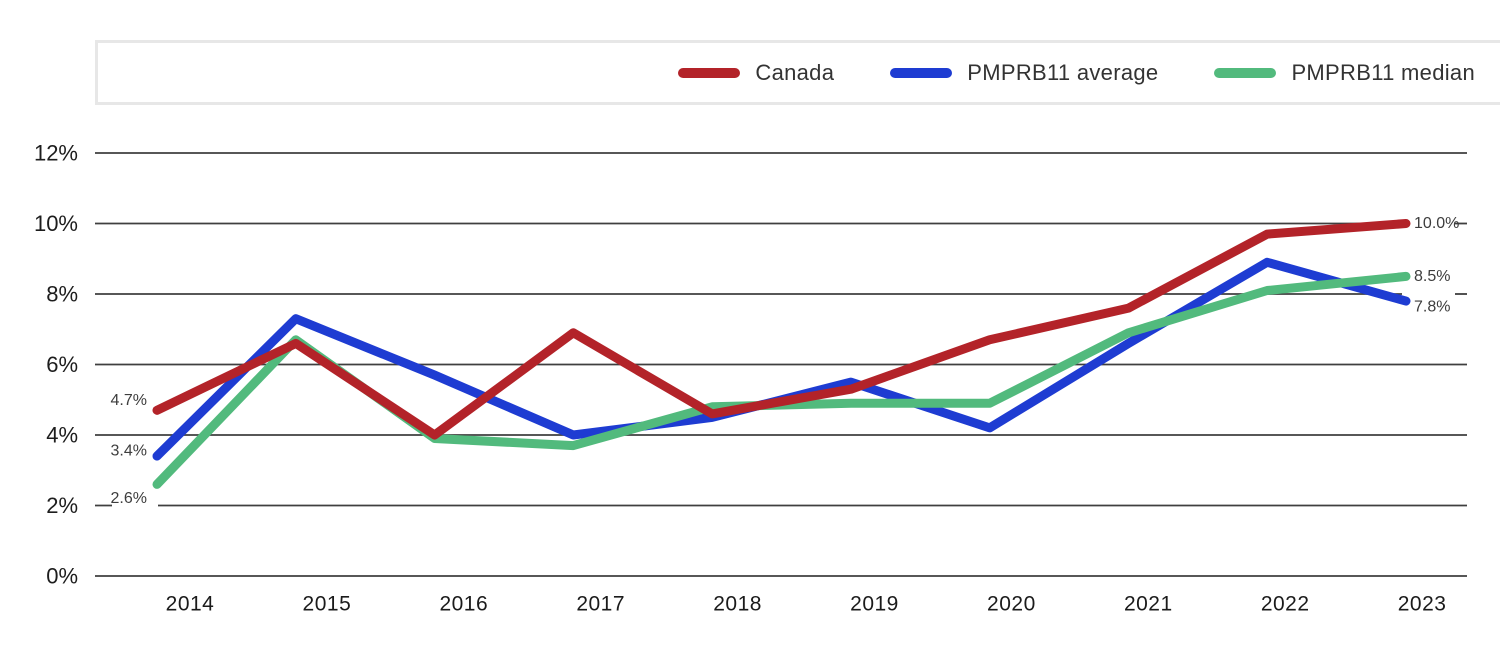  Describe the element at coordinates (795, 72) in the screenshot. I see `legend-label: Canada` at that location.